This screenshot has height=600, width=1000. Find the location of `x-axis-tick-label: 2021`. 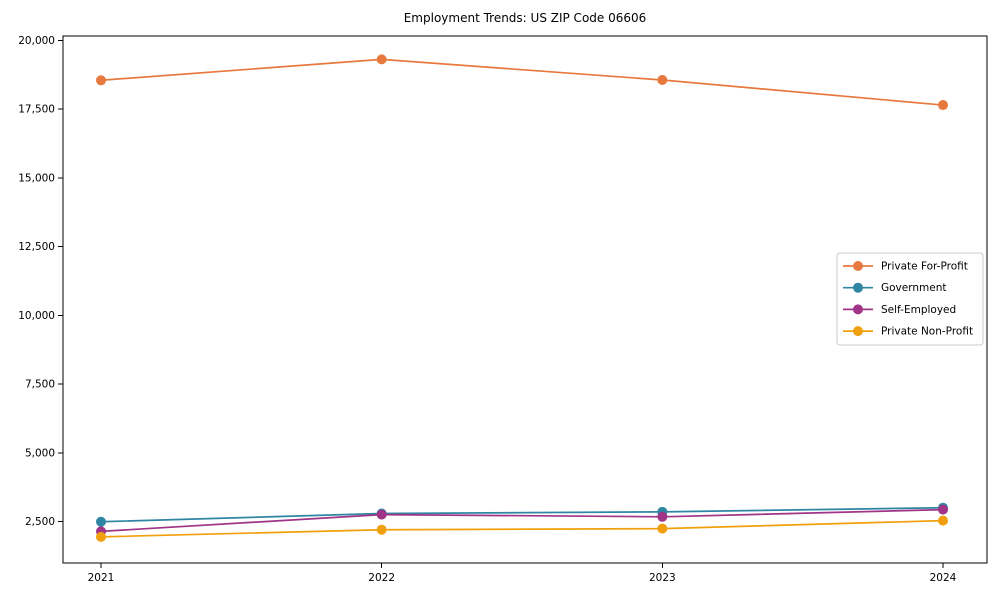

x-axis-tick-label: 2021 is located at coordinates (101, 578).